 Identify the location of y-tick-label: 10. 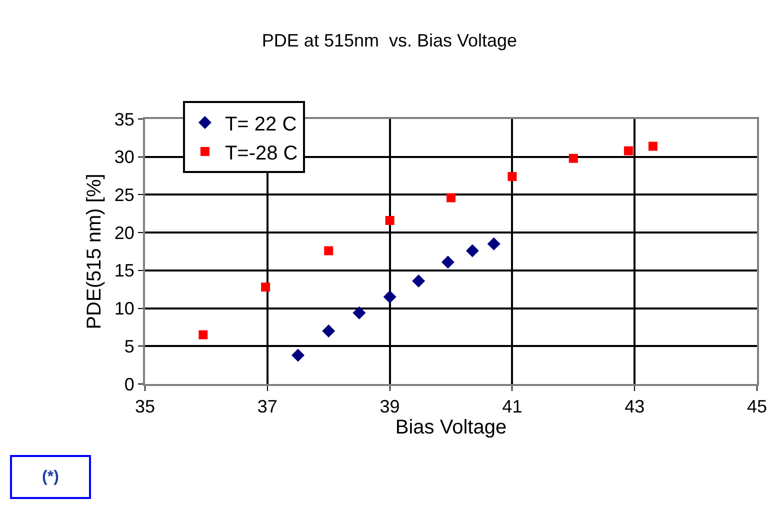
(124, 308).